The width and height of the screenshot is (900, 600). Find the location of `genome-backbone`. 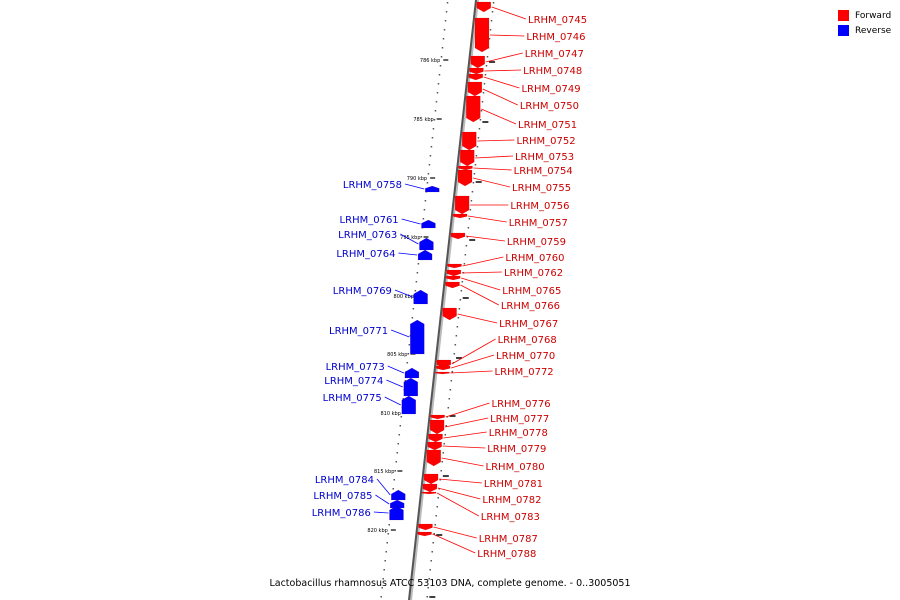

genome-backbone is located at coordinates (442, 300).